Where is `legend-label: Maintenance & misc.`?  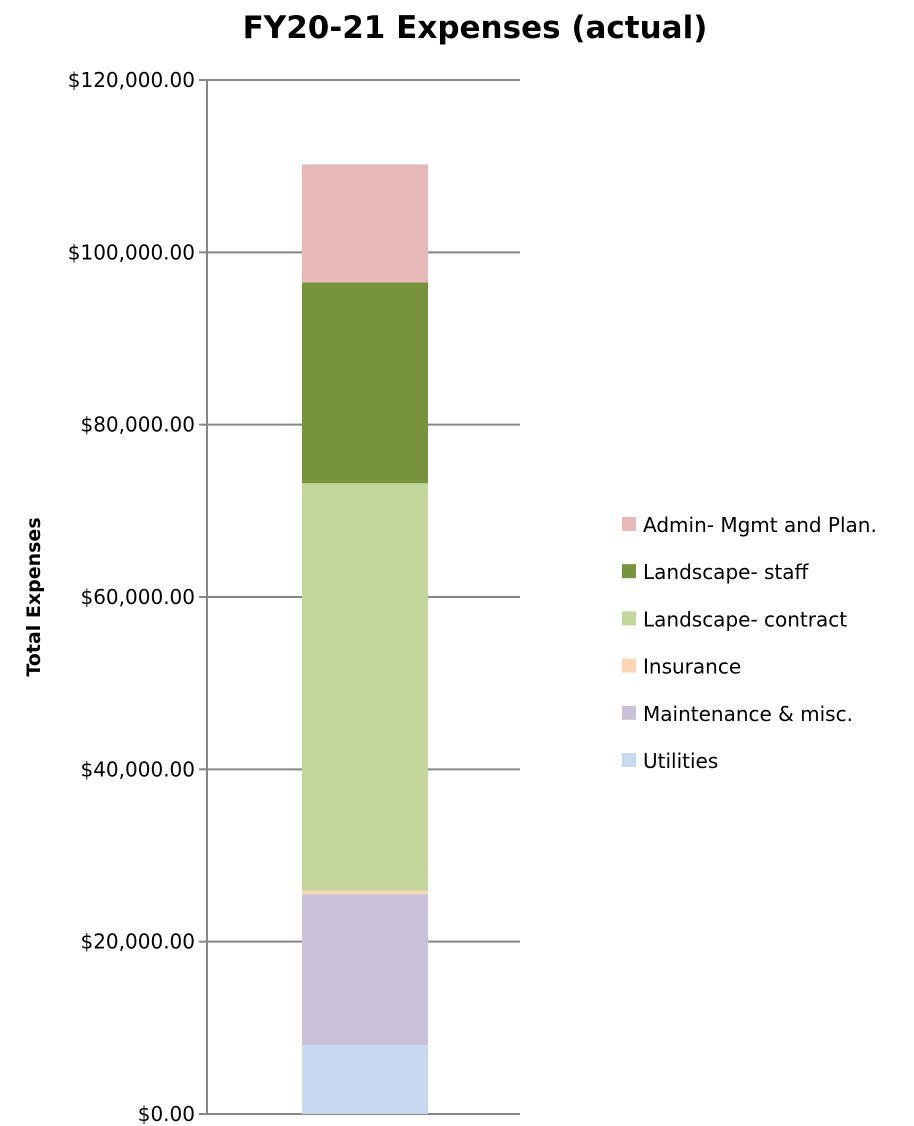
legend-label: Maintenance & misc. is located at coordinates (748, 714).